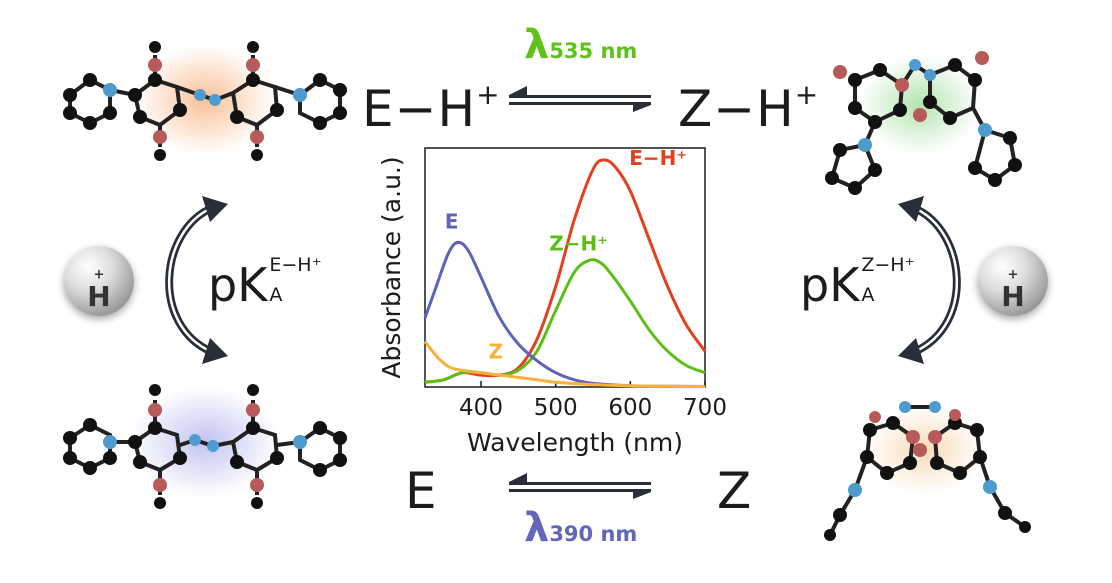 The width and height of the screenshot is (1112, 583). Describe the element at coordinates (481, 408) in the screenshot. I see `x-tick-label: 400` at that location.